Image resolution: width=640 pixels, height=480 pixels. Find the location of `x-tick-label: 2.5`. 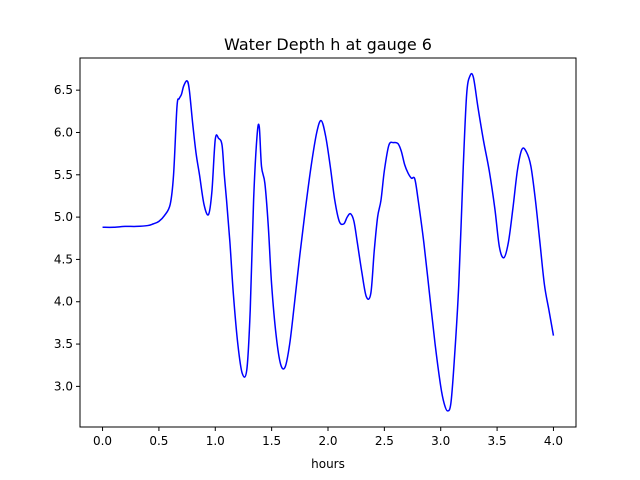

x-tick-label: 2.5 is located at coordinates (384, 441).